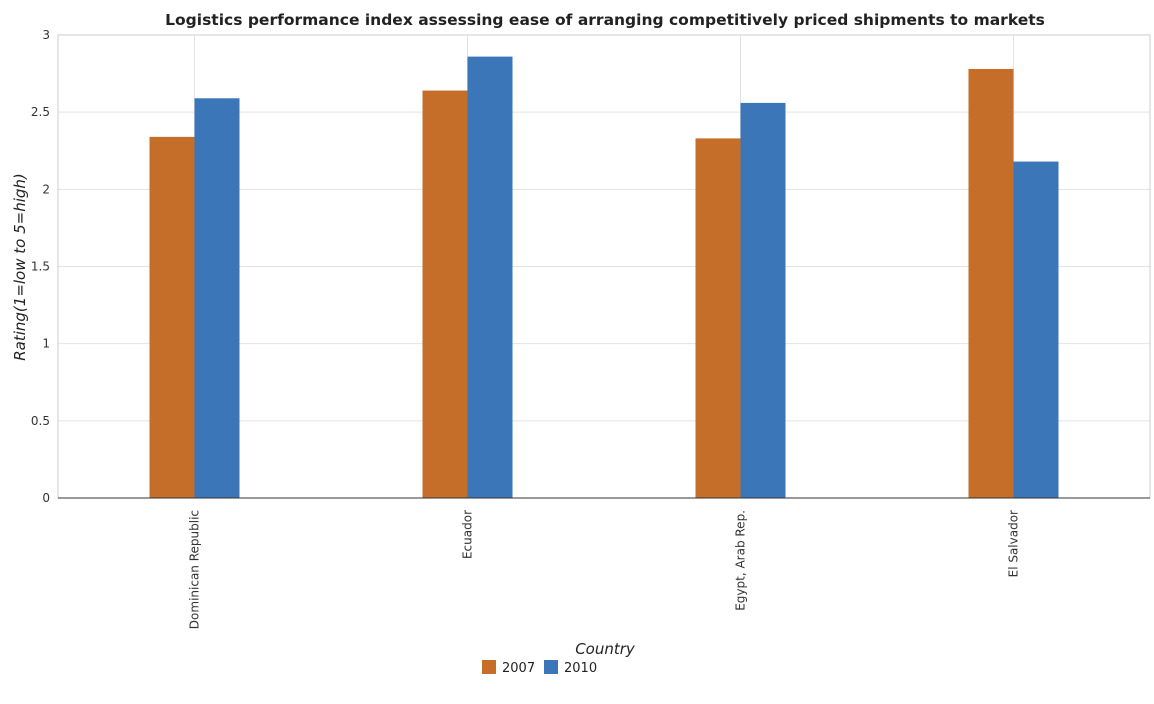  What do you see at coordinates (1014, 543) in the screenshot?
I see `x-tick-label: El Salvador` at bounding box center [1014, 543].